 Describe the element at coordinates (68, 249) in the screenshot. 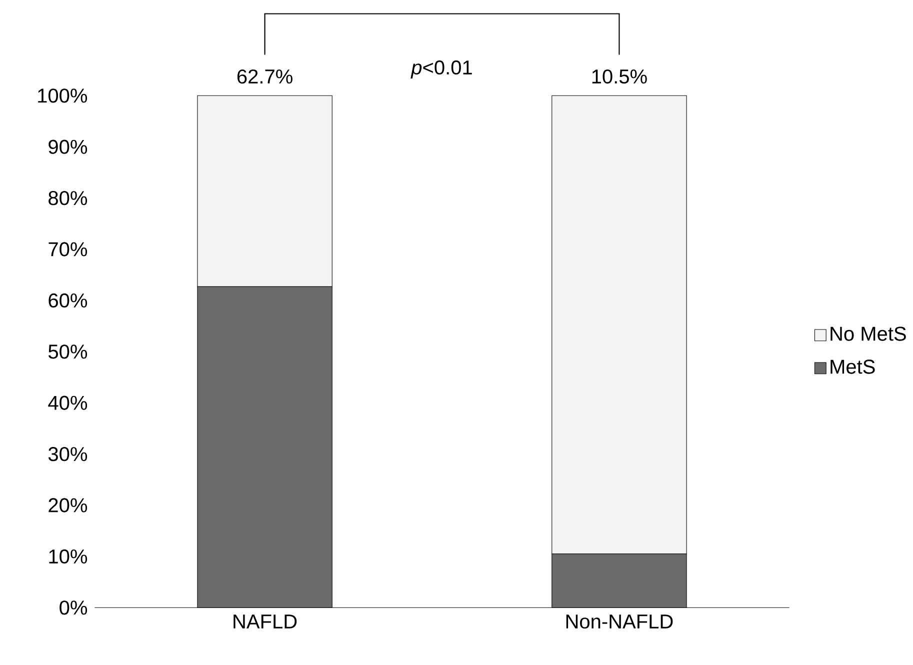

I see `y-tick-label: 70%` at that location.